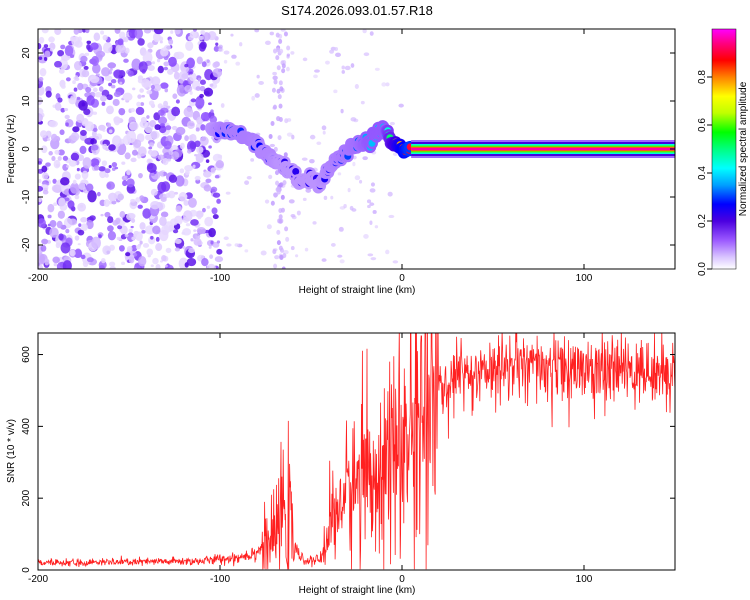 This screenshot has width=750, height=600. Describe the element at coordinates (543, 149) in the screenshot. I see `tone-band` at that location.